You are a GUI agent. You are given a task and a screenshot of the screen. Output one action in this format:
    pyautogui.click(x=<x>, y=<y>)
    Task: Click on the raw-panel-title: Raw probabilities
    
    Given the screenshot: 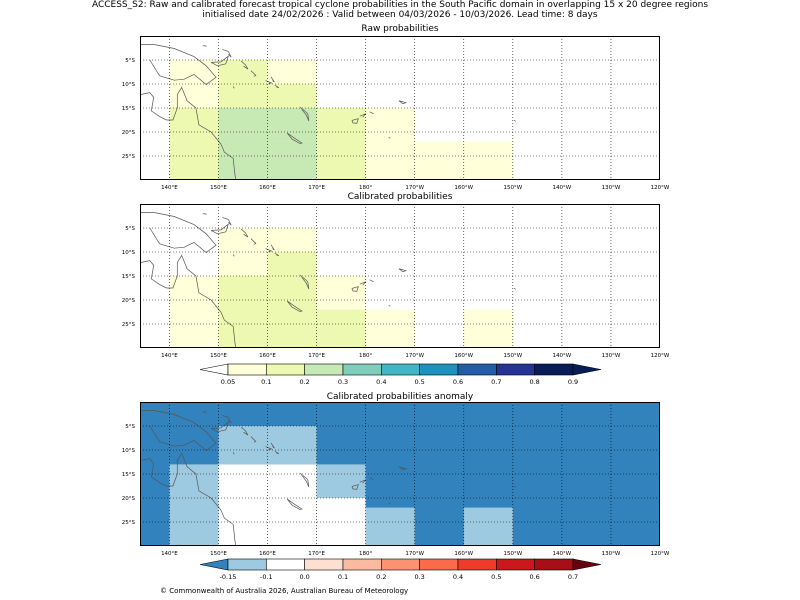 What is the action you would take?
    pyautogui.click(x=400, y=29)
    